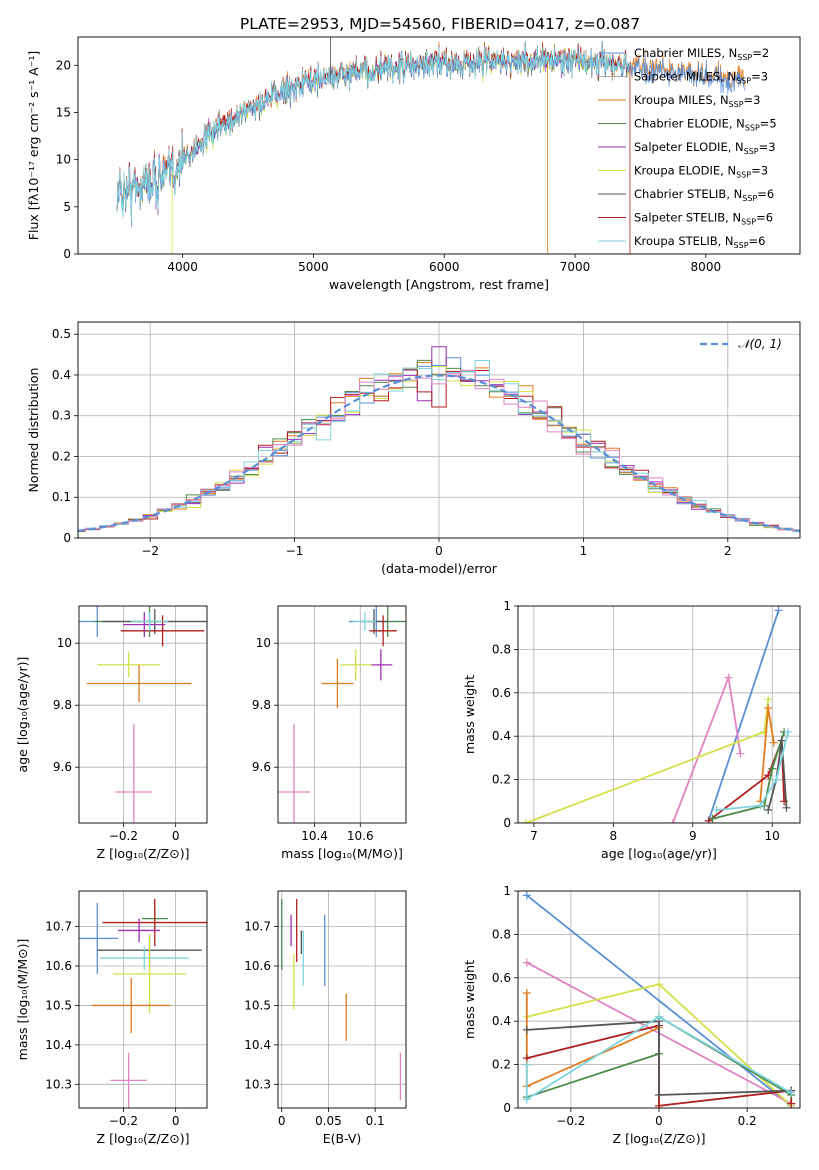 The height and width of the screenshot is (1170, 819). I want to click on y-tick-label: 0.3, so click(61, 416).